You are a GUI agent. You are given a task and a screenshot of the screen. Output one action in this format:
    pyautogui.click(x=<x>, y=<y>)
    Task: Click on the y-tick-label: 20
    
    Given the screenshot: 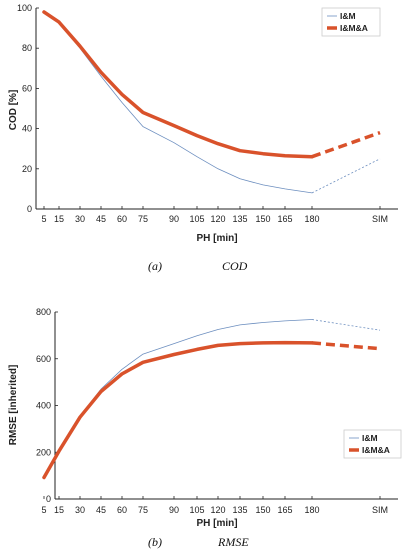 What is the action you would take?
    pyautogui.click(x=27, y=169)
    